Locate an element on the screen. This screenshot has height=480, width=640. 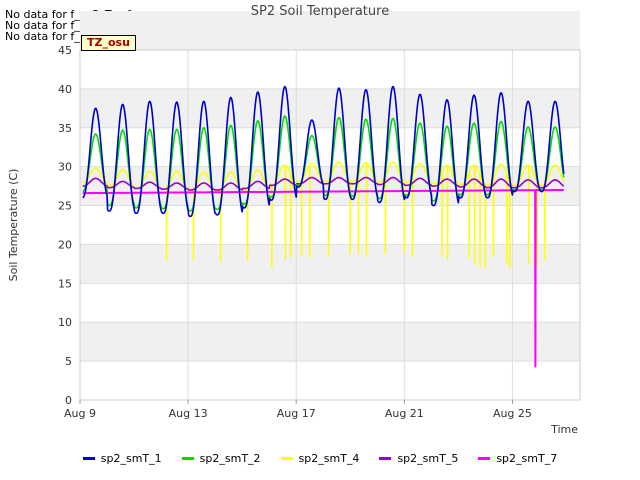
y-tick-label: 5 is located at coordinates (68, 361).